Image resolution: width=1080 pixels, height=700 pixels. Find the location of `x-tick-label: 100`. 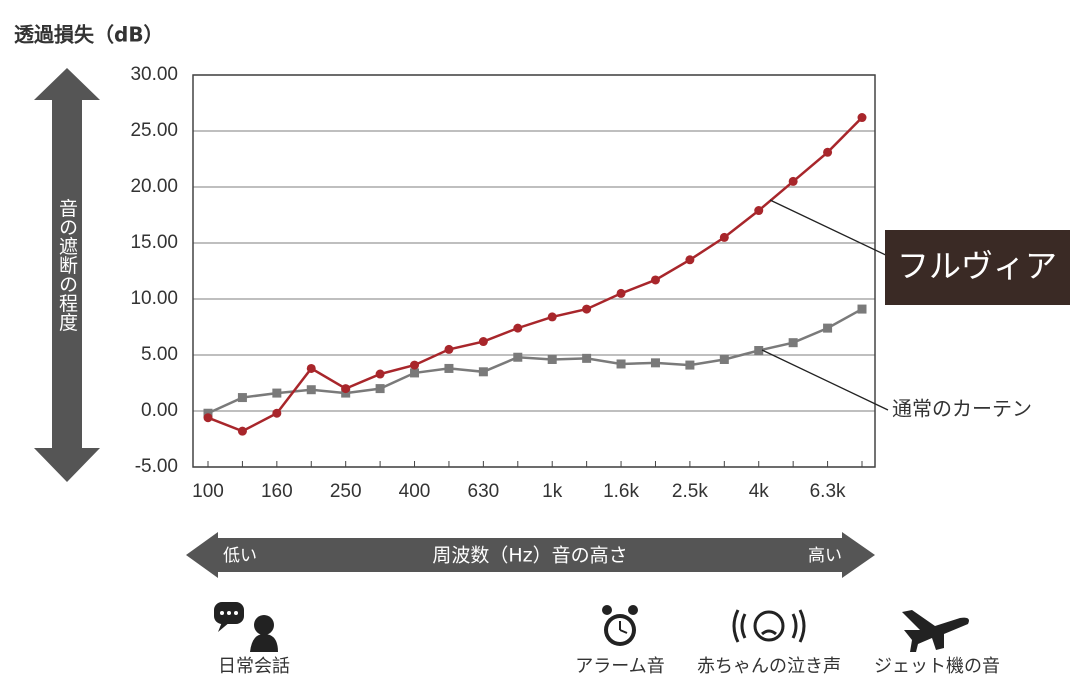

x-tick-label: 100 is located at coordinates (208, 491).